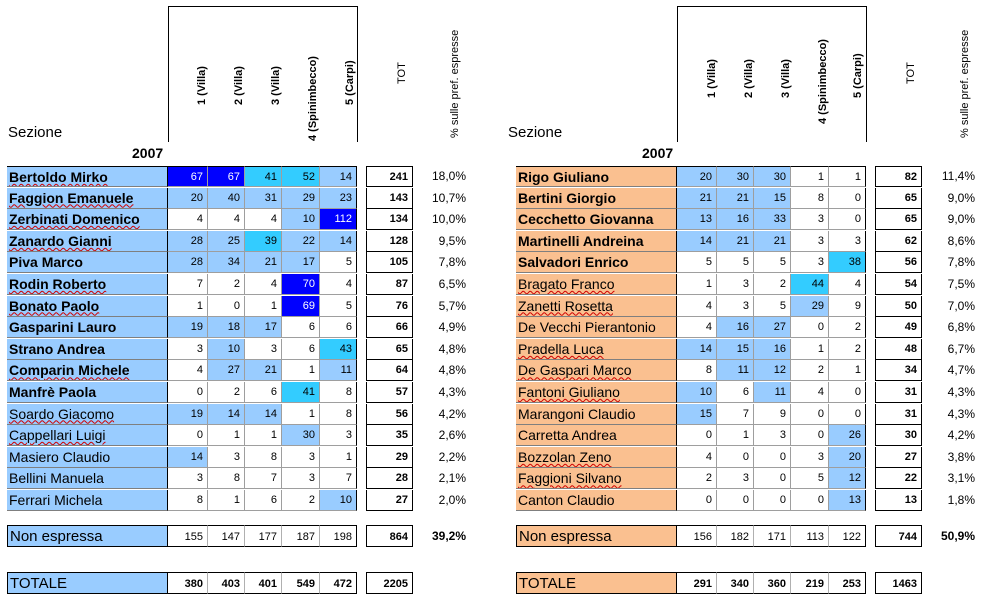  What do you see at coordinates (389, 436) in the screenshot?
I see `row-total: 35` at bounding box center [389, 436].